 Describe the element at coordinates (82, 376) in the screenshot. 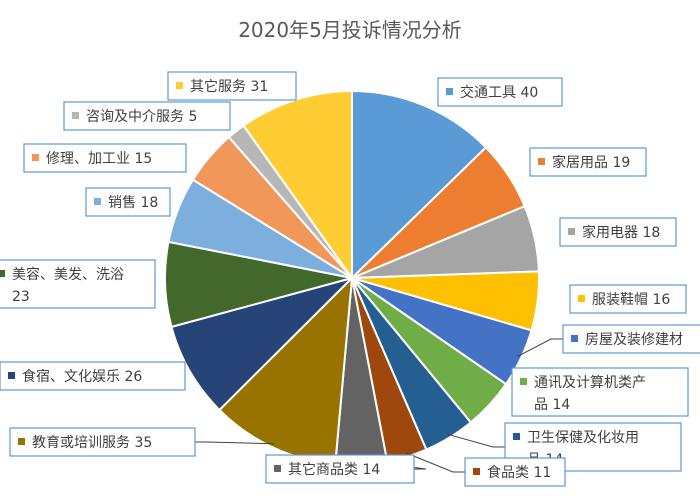

I see `data-label-text: 食宿、文化娱乐 26` at that location.